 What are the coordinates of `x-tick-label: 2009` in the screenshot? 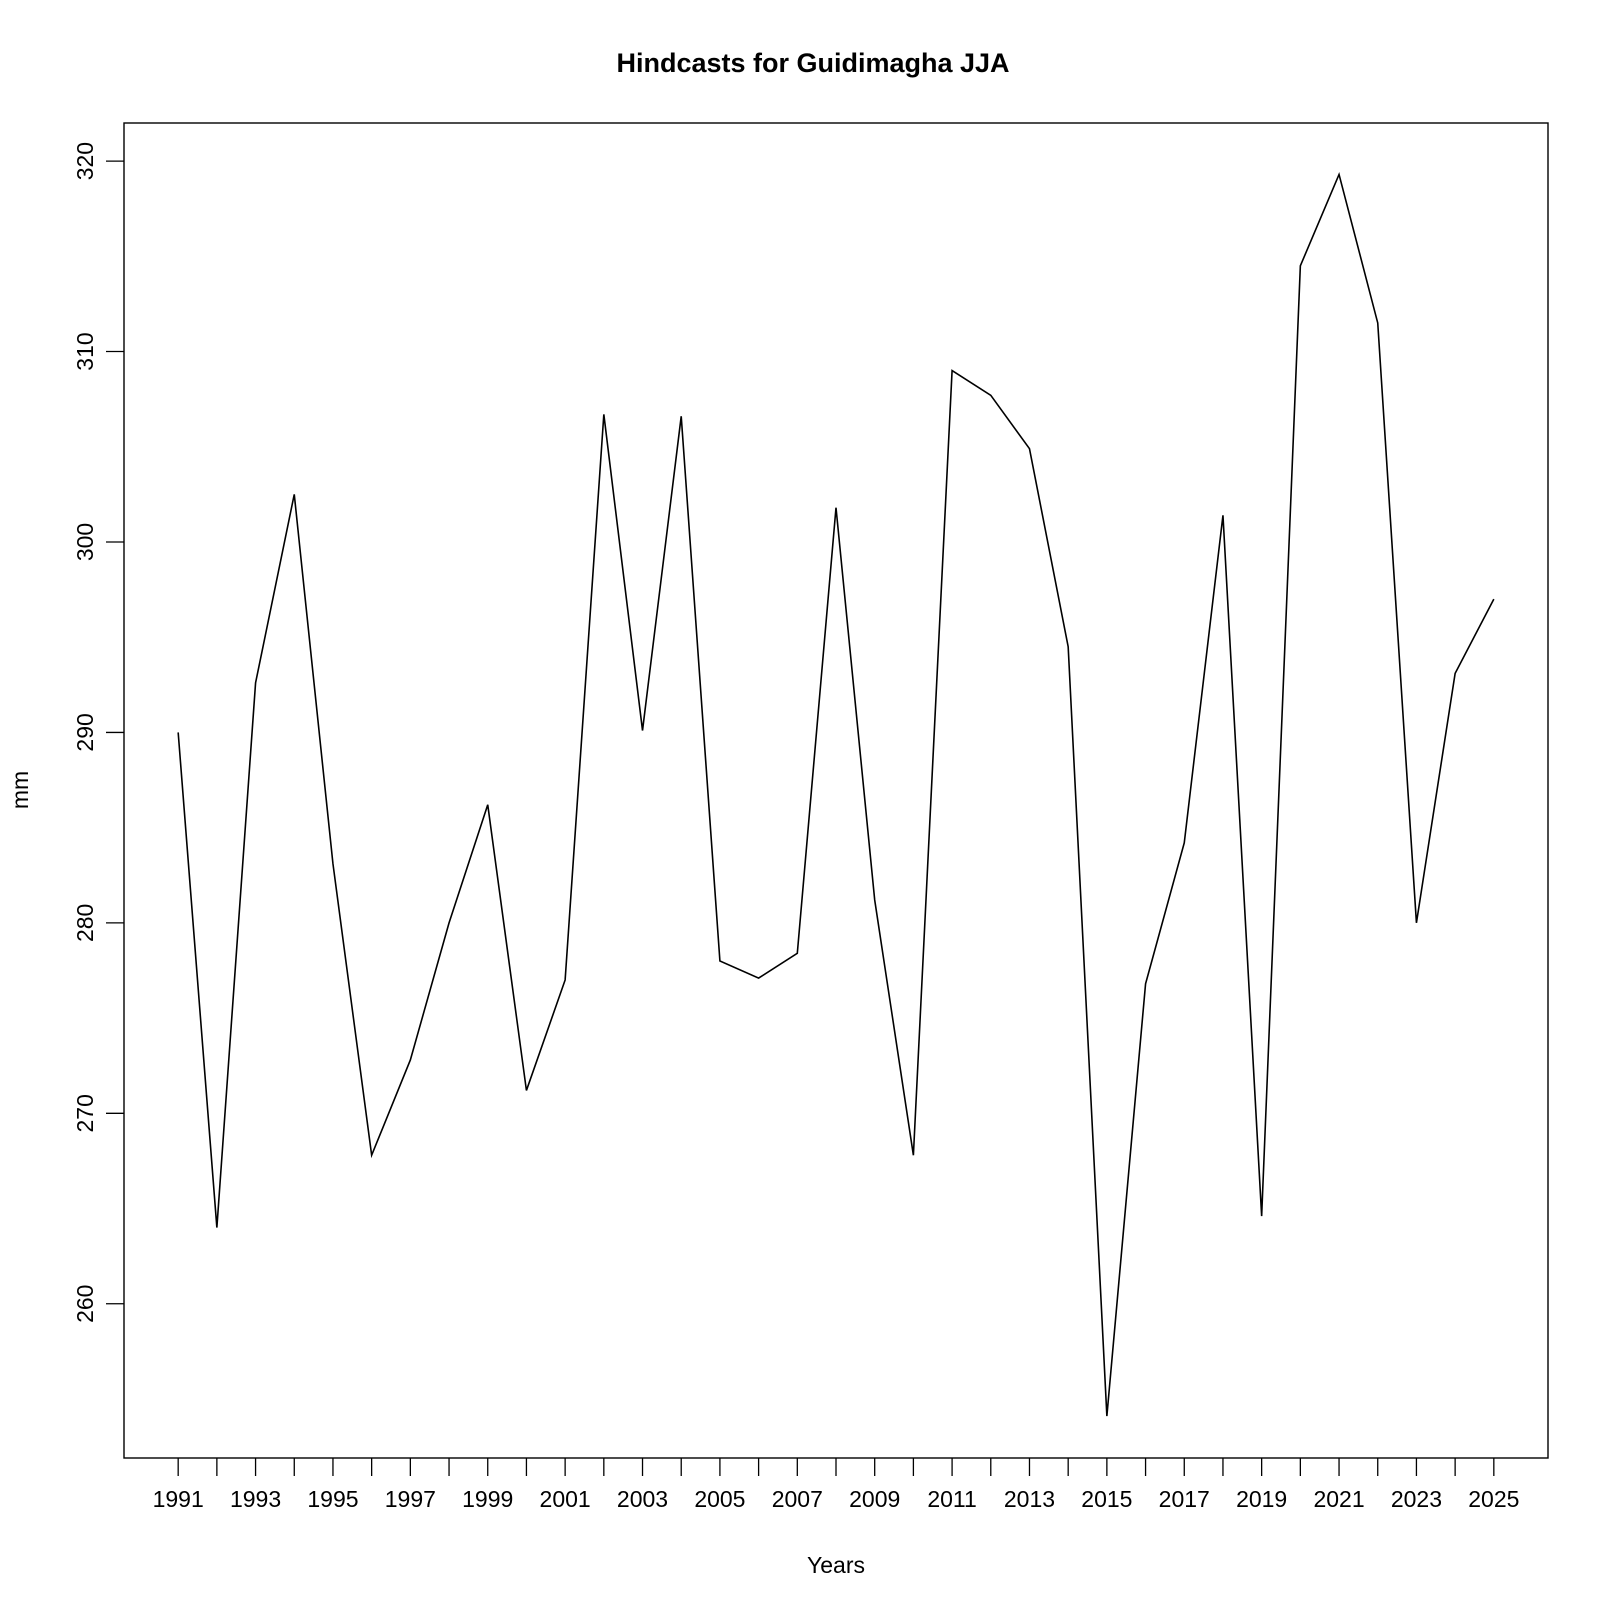 It's located at (874, 1499).